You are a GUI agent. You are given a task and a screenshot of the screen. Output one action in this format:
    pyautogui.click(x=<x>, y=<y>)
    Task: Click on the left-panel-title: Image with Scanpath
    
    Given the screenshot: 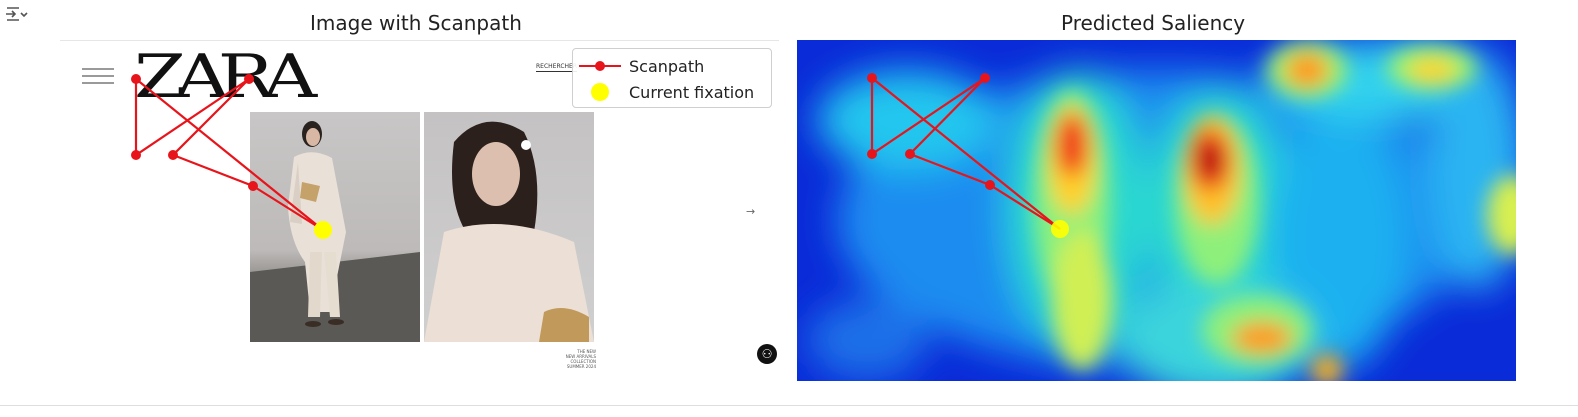 What is the action you would take?
    pyautogui.click(x=416, y=23)
    